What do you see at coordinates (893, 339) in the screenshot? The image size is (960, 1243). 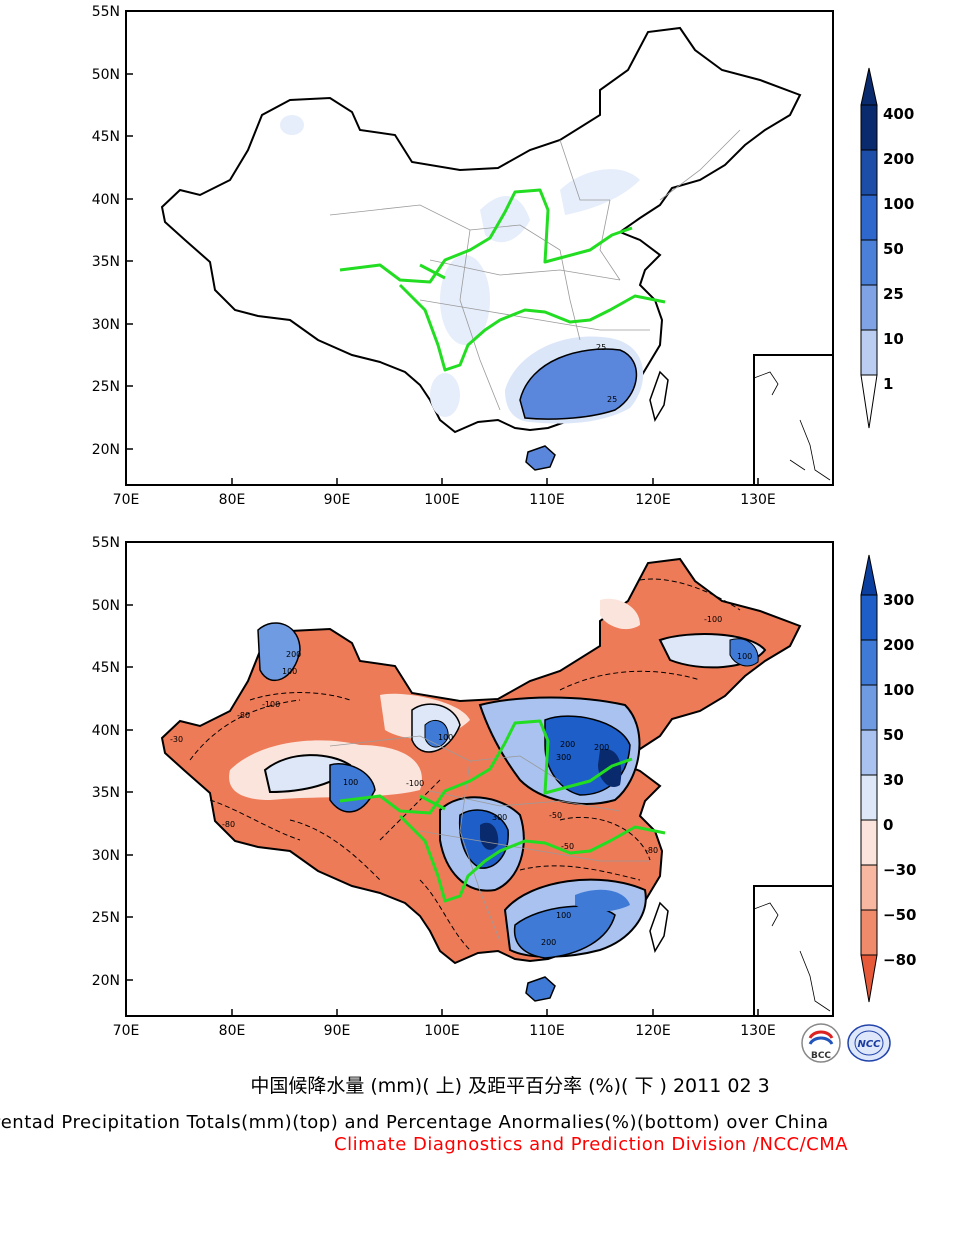 I see `svg-text: 10` at bounding box center [893, 339].